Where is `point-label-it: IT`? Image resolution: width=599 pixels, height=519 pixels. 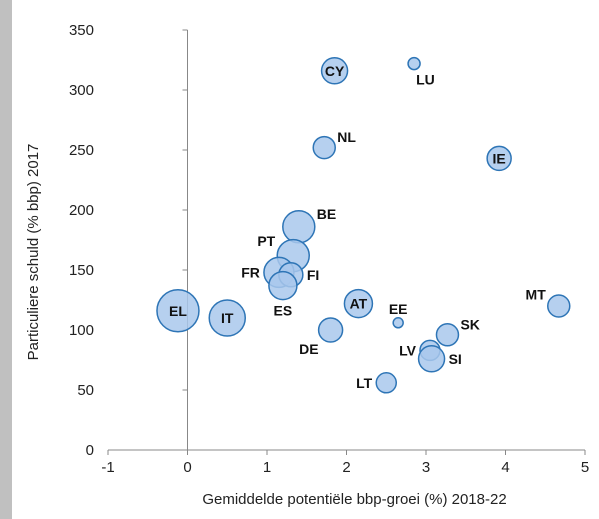 point-label-it: IT is located at coordinates (227, 318).